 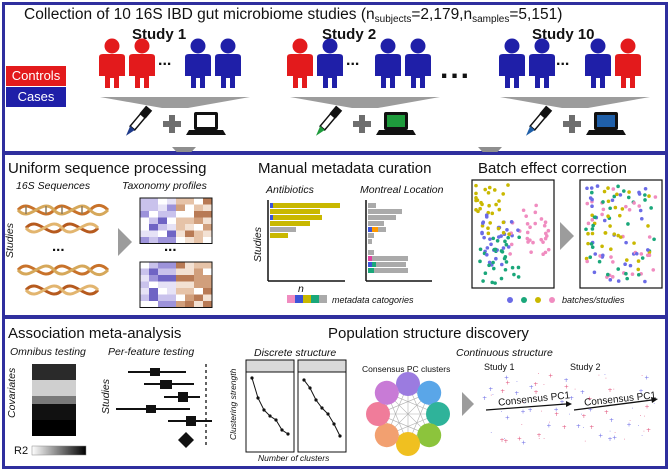 I want to click on funnels, so click(x=375, y=102).